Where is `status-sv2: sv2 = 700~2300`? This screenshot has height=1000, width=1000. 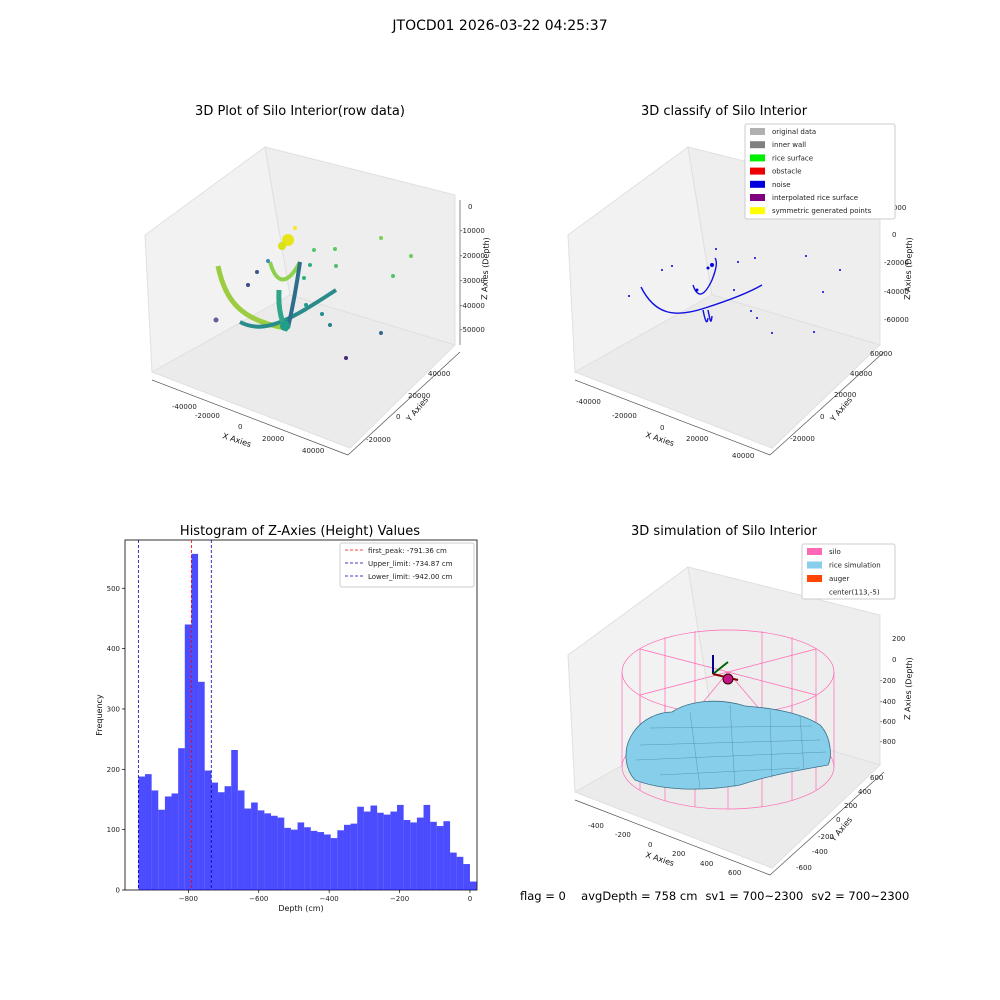 status-sv2: sv2 = 700~2300 is located at coordinates (860, 896).